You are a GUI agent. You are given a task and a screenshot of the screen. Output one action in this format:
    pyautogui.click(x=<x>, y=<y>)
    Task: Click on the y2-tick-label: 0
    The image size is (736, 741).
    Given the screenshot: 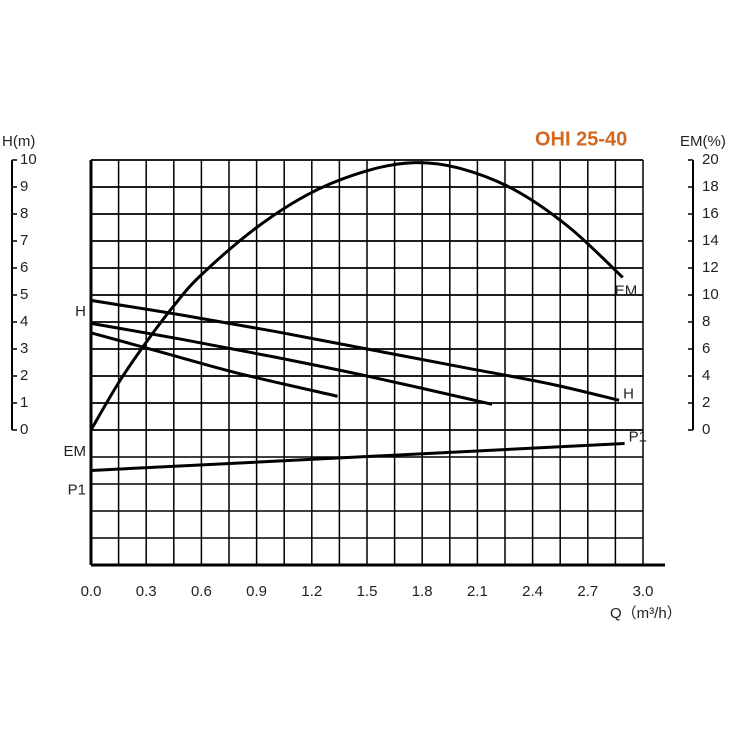 What is the action you would take?
    pyautogui.click(x=706, y=429)
    